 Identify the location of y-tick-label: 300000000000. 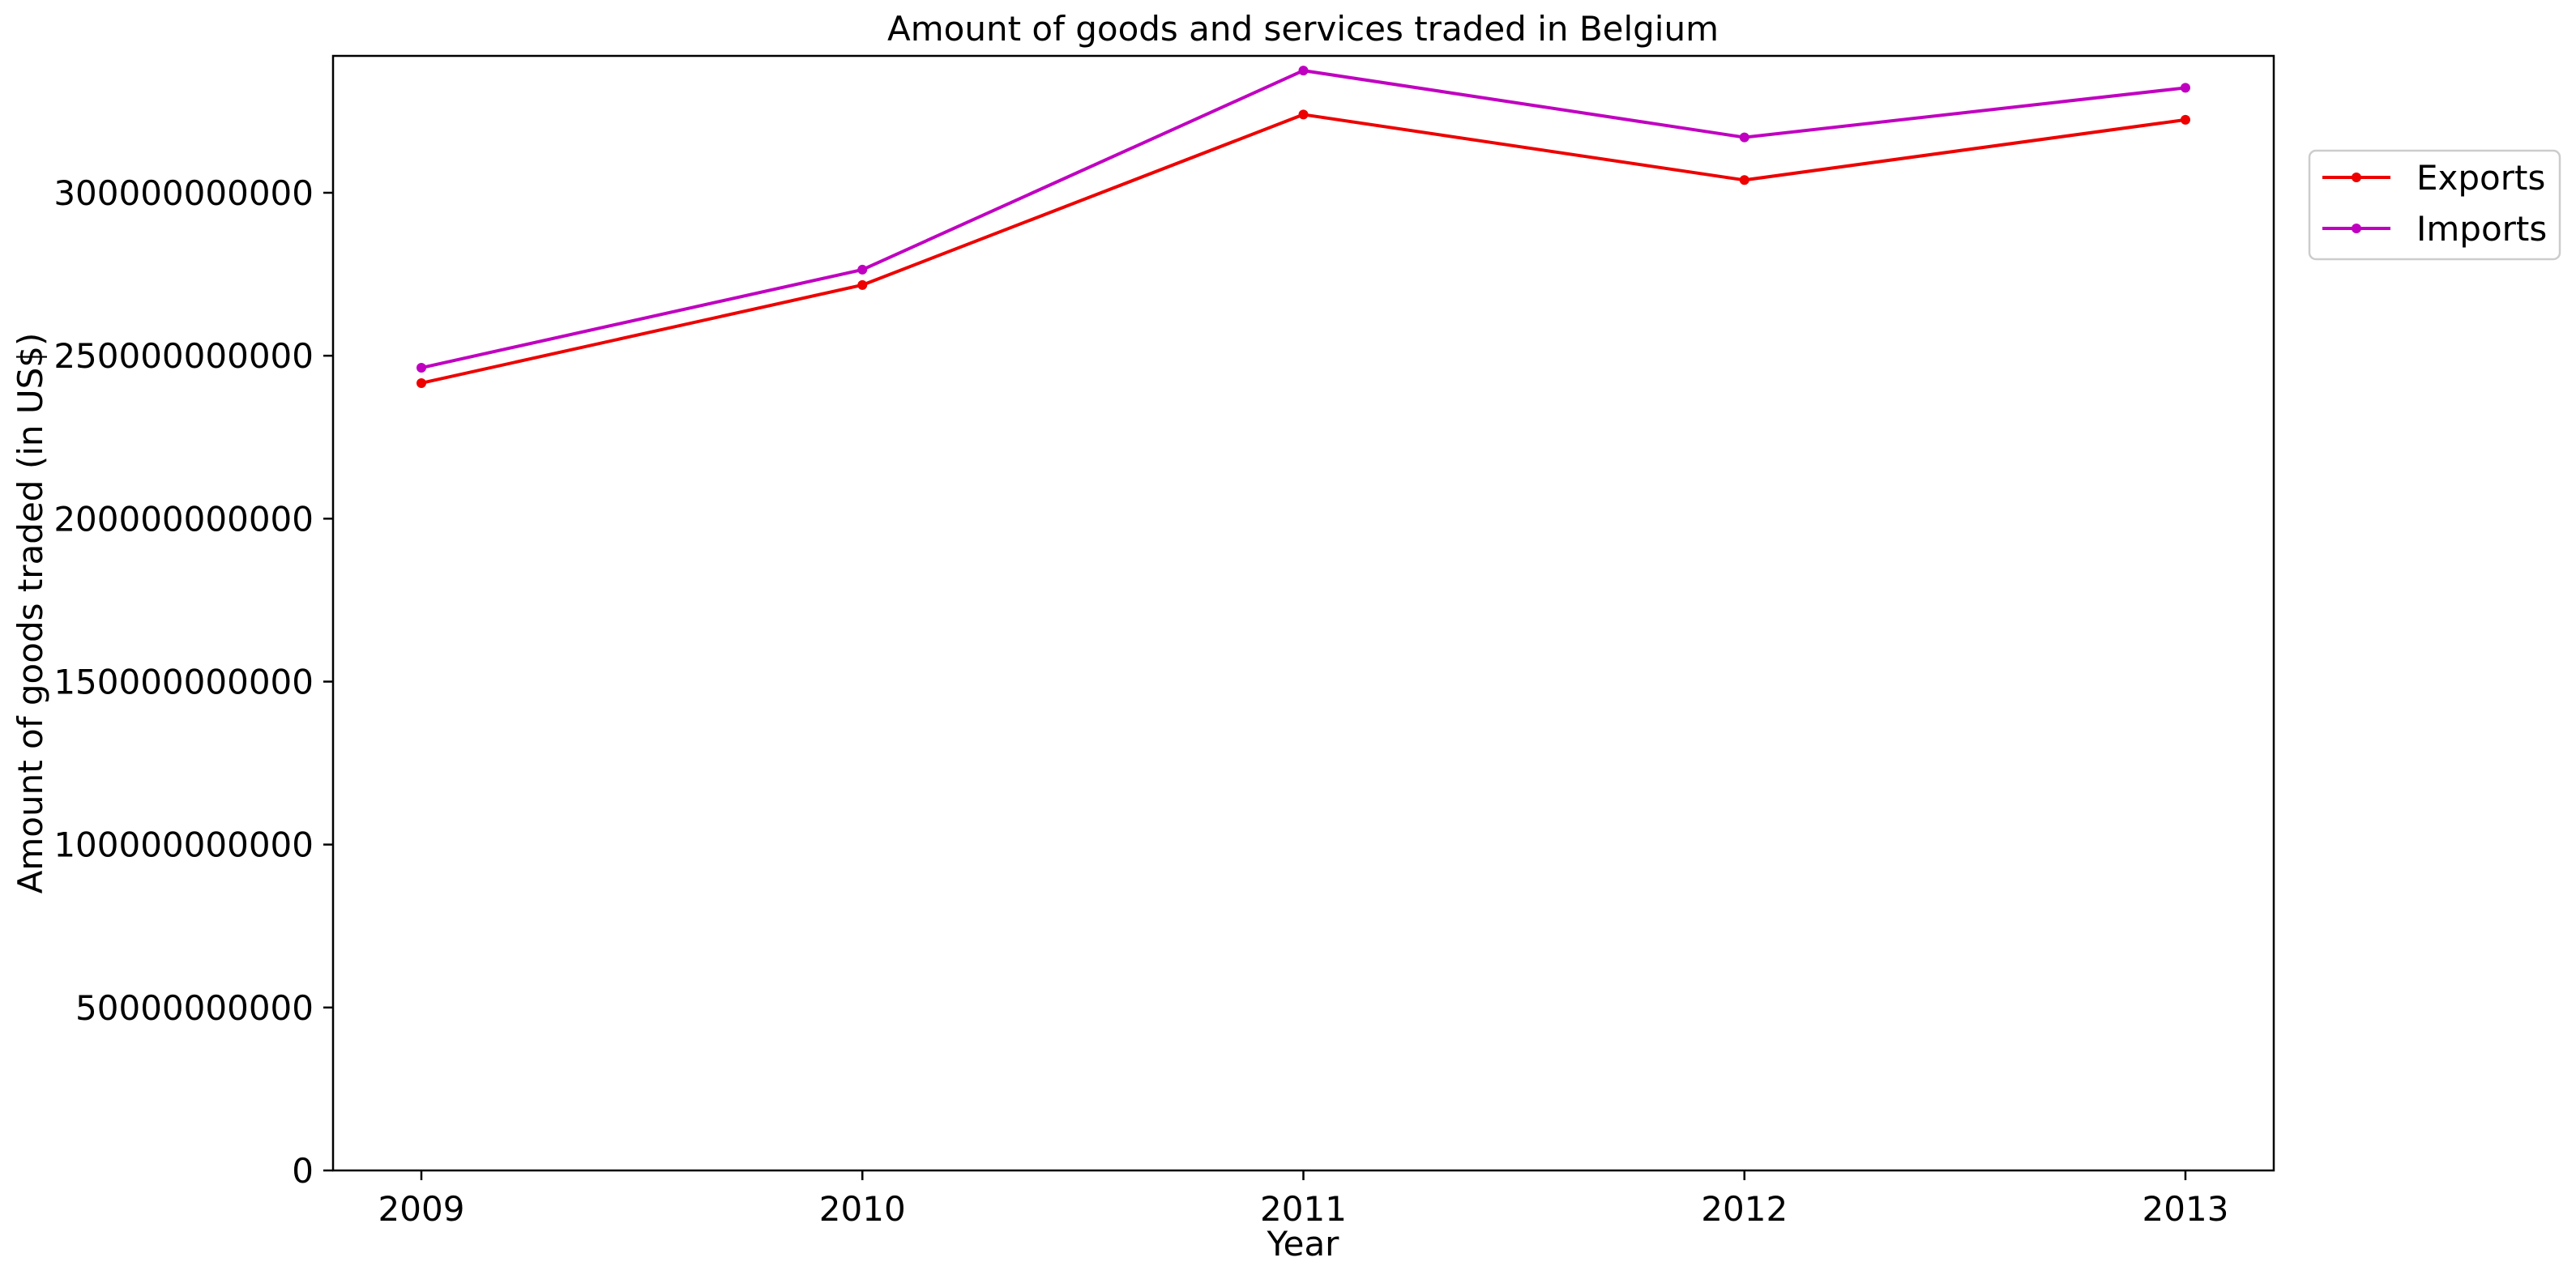
(183, 193).